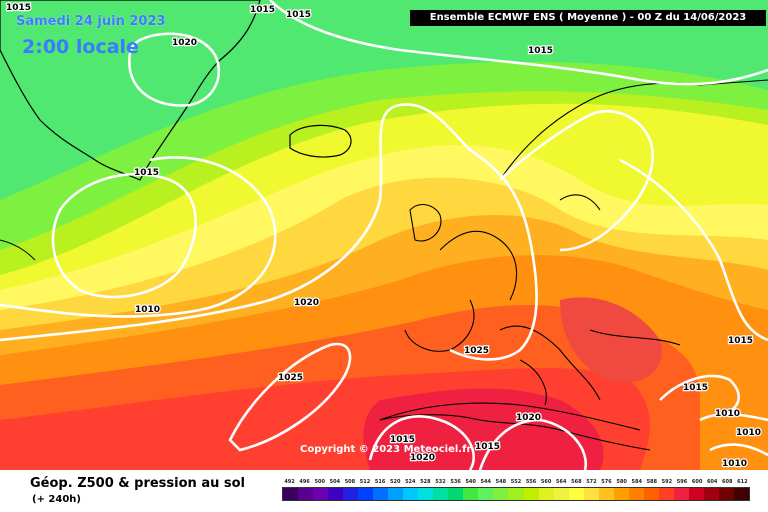  I want to click on color-scale-label: 548, so click(501, 482).